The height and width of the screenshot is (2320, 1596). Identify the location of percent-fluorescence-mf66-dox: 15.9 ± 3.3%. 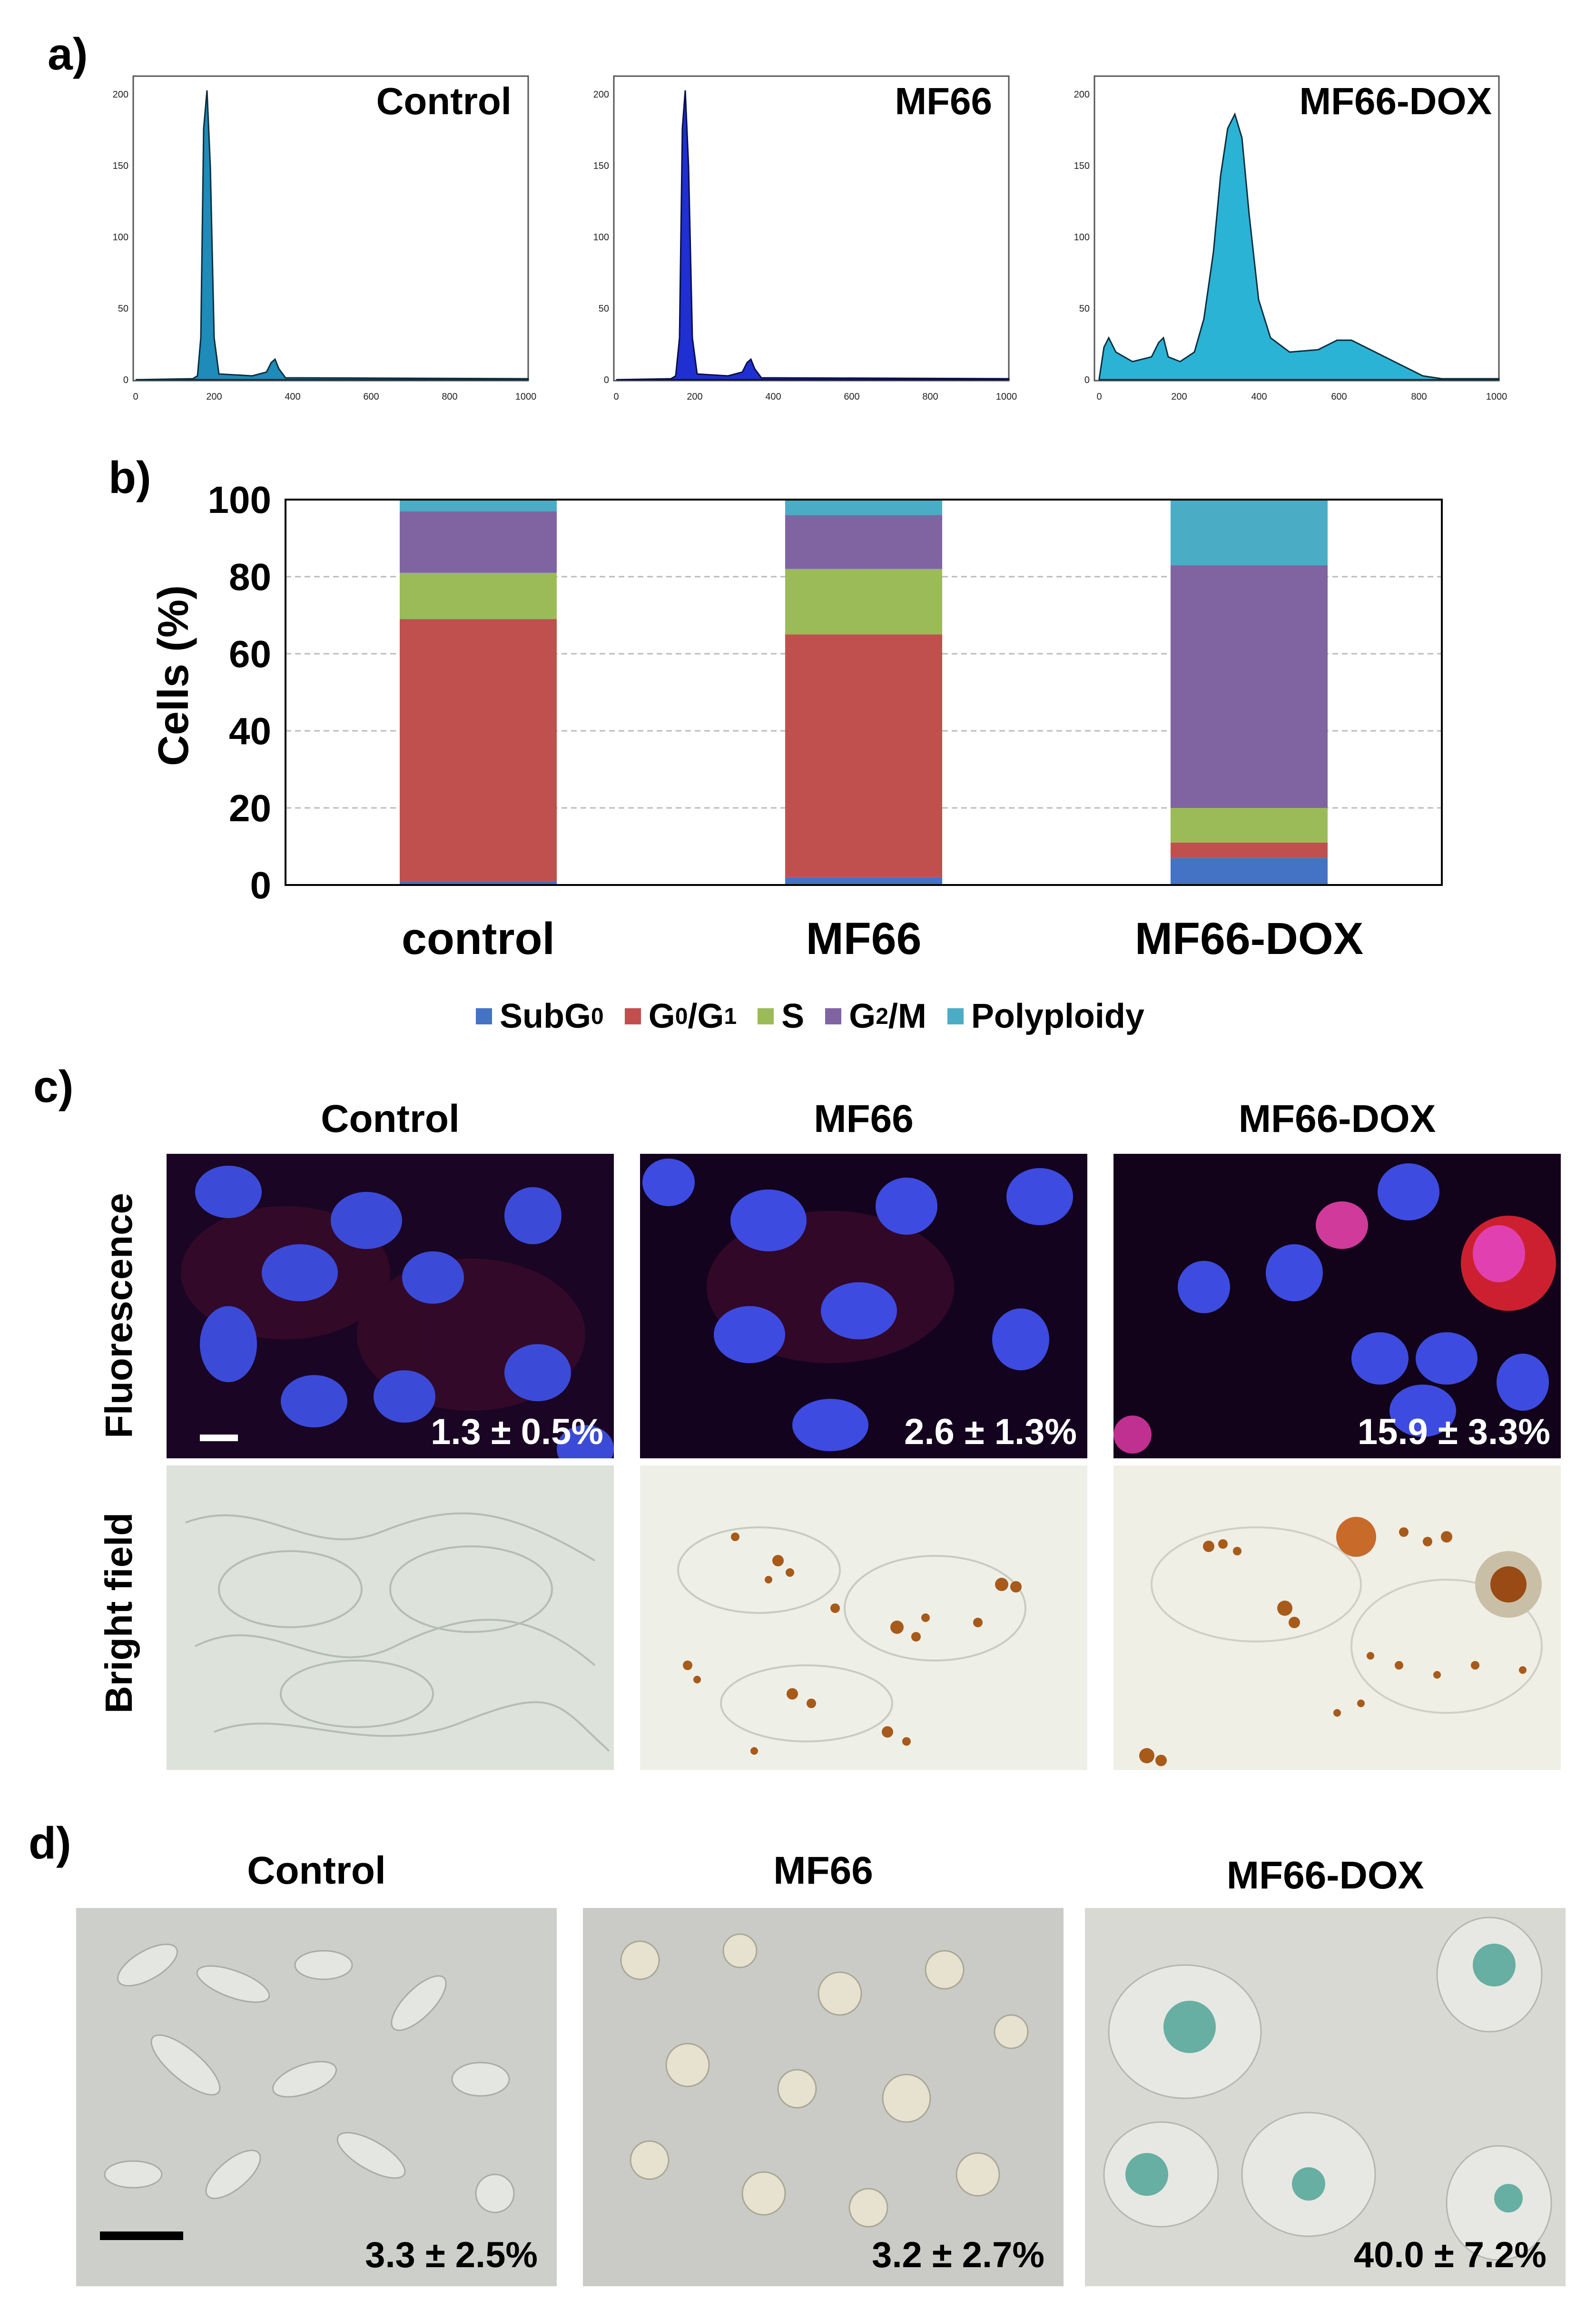
(1453, 1432).